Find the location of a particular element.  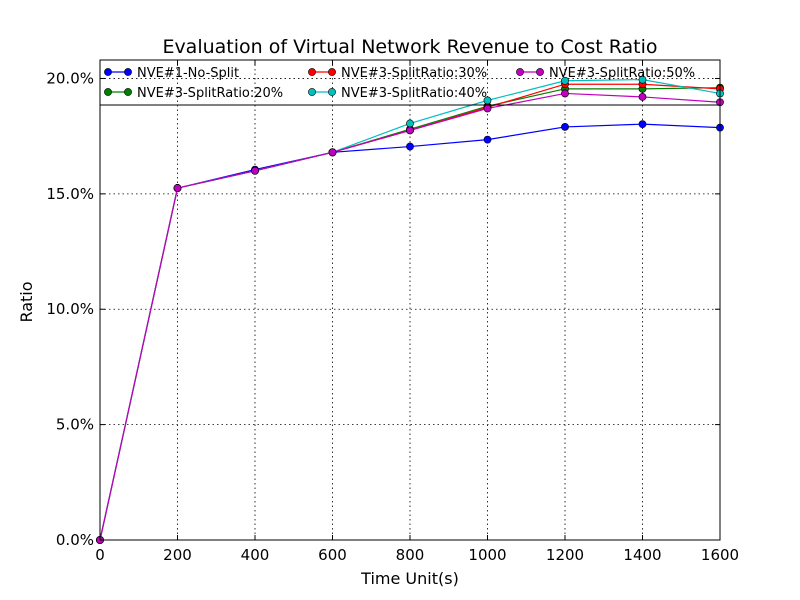

legend-item: NVE#1-No-Split is located at coordinates (171, 73).